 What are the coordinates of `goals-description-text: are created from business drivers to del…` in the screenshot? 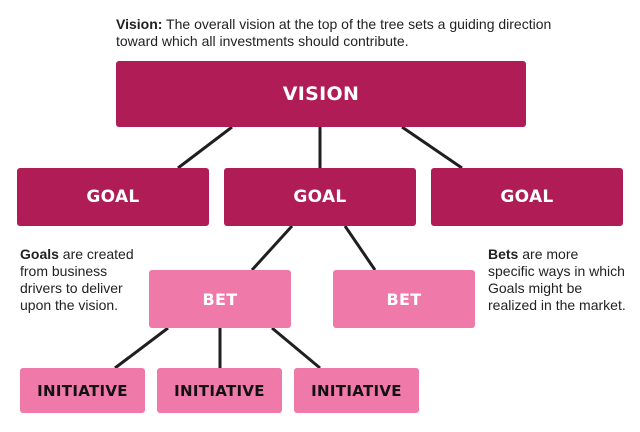 It's located at (77, 279).